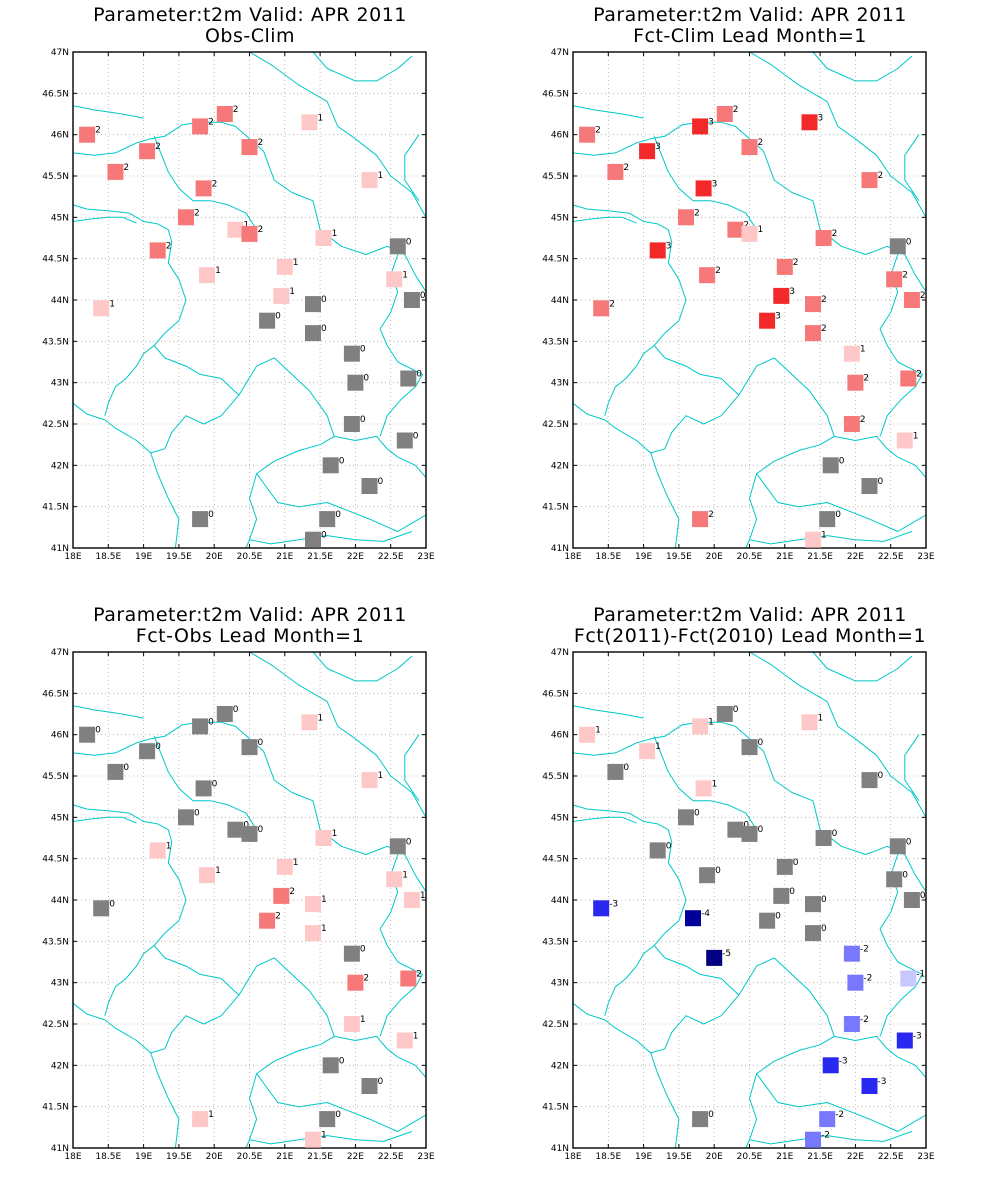 Image resolution: width=1000 pixels, height=1200 pixels. Describe the element at coordinates (891, 1157) in the screenshot. I see `x-tick-label: 22.5E` at that location.